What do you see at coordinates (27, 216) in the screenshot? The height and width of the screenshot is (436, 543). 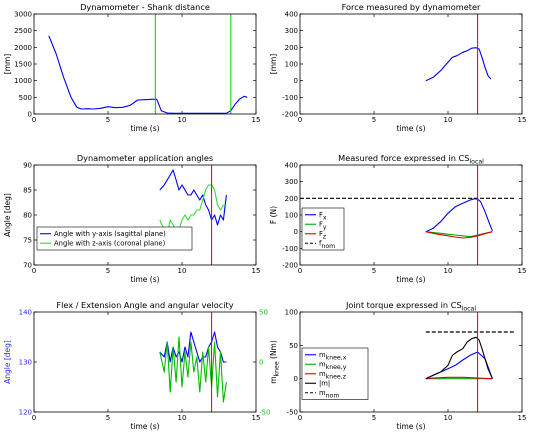 I see `y-tick-label: 80` at bounding box center [27, 216].